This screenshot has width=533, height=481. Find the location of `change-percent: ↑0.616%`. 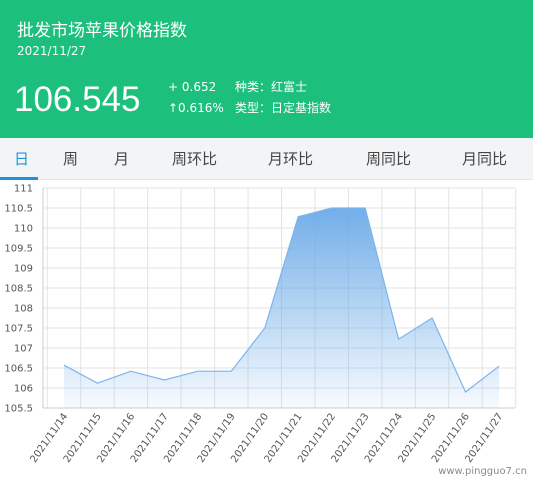

change-percent: ↑0.616% is located at coordinates (196, 108).